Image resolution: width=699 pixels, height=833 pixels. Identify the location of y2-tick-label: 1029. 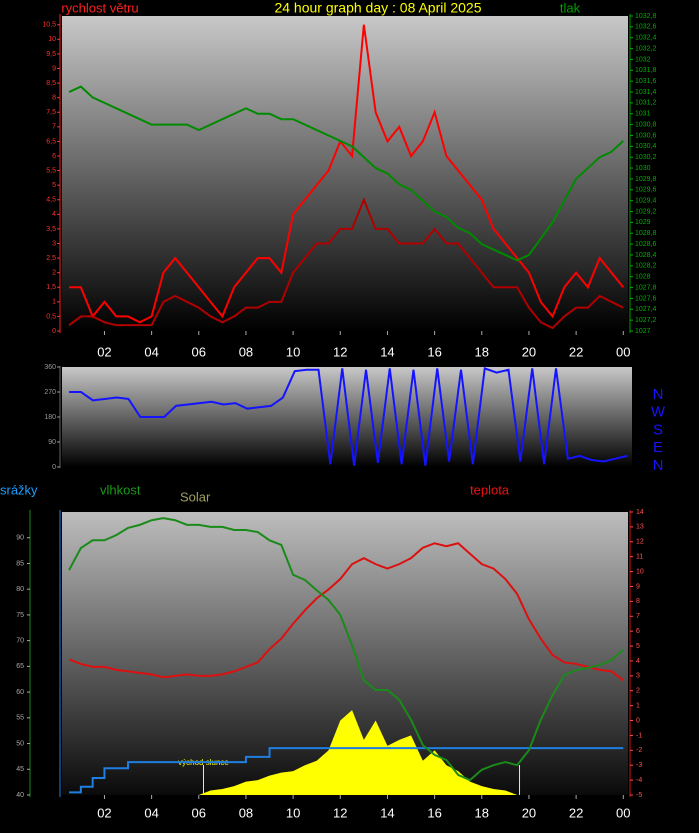
(643, 222).